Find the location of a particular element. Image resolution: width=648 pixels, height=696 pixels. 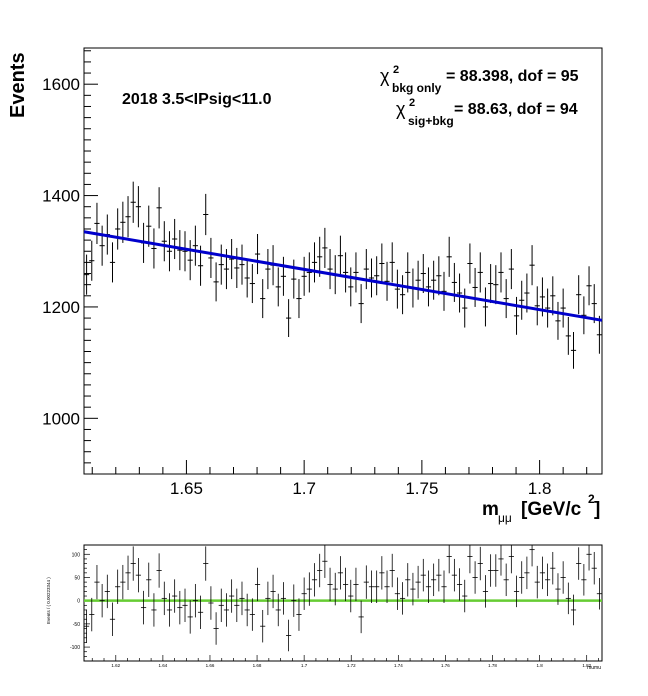

main-x-axis-label: m μμ [GeV/c 2 ] is located at coordinates (541, 508).